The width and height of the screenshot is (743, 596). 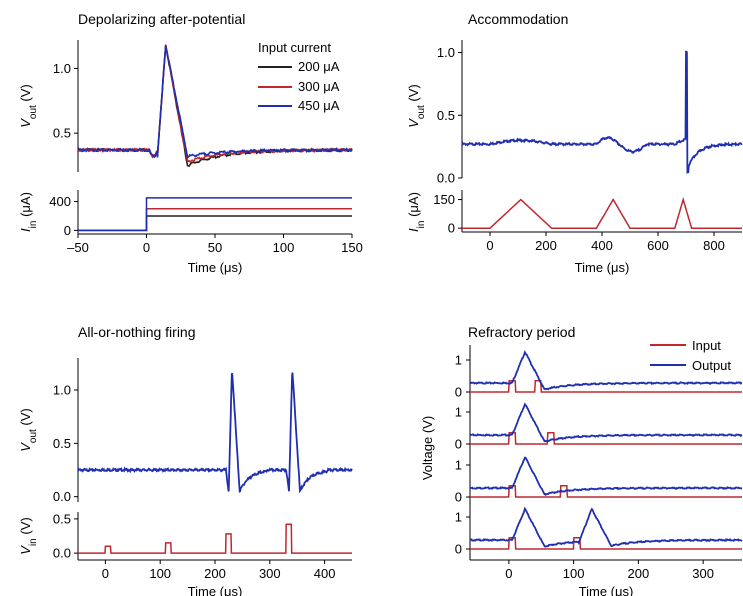 I want to click on panel-c-xtick-label: 400, so click(x=325, y=573).